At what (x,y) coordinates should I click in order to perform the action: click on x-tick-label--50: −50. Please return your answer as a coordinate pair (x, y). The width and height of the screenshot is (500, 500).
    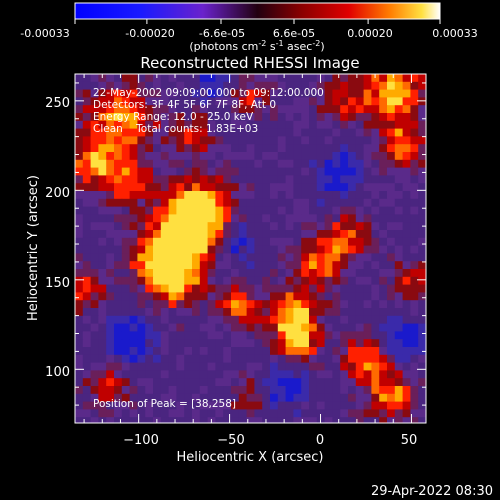
    Looking at the image, I should click on (230, 440).